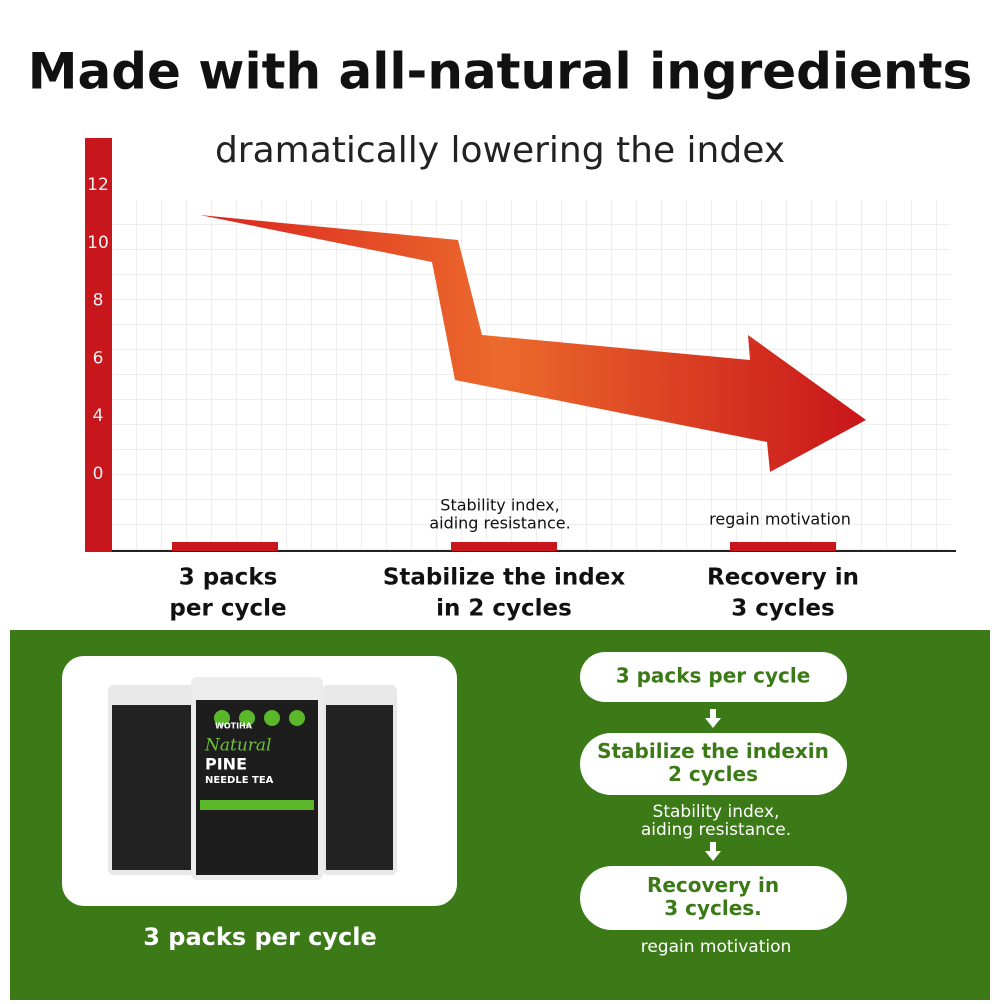  Describe the element at coordinates (98, 185) in the screenshot. I see `axis-label: 12` at that location.